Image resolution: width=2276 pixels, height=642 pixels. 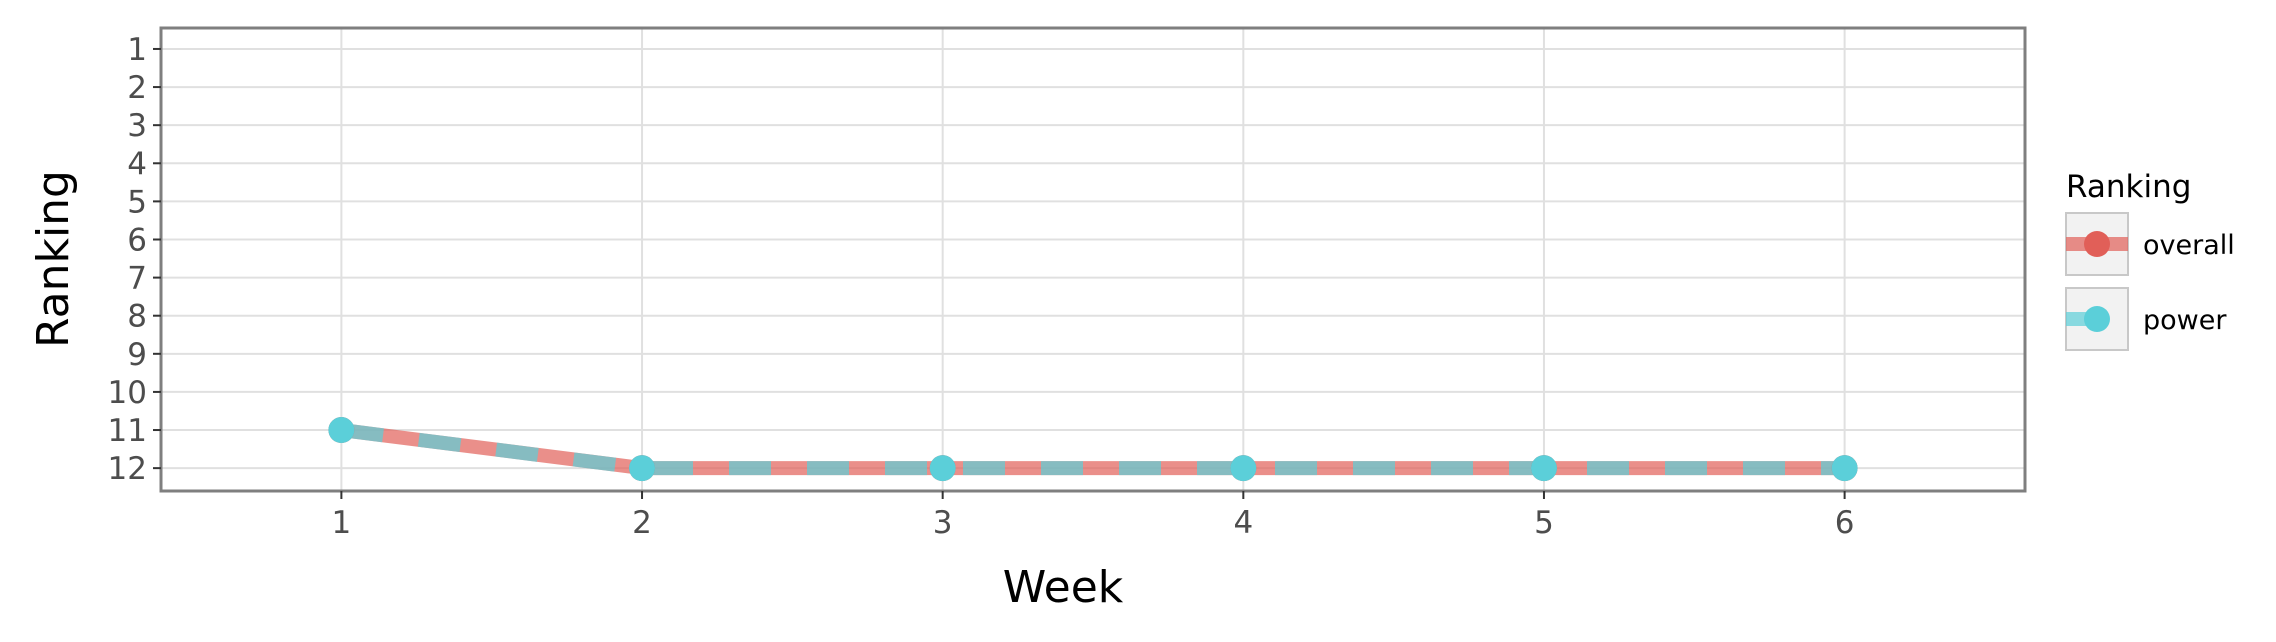 I want to click on y-tick-label: 7, so click(x=137, y=279).